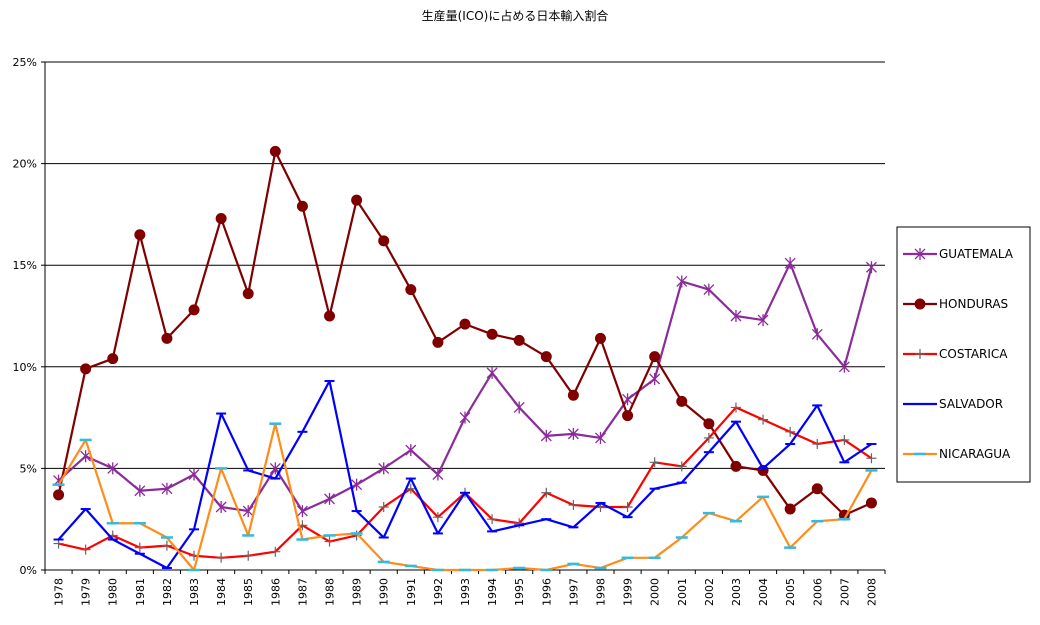 This screenshot has height=625, width=1040. I want to click on chart-title: 生産量(ICO)に占める日本輸入割合, so click(515, 15).